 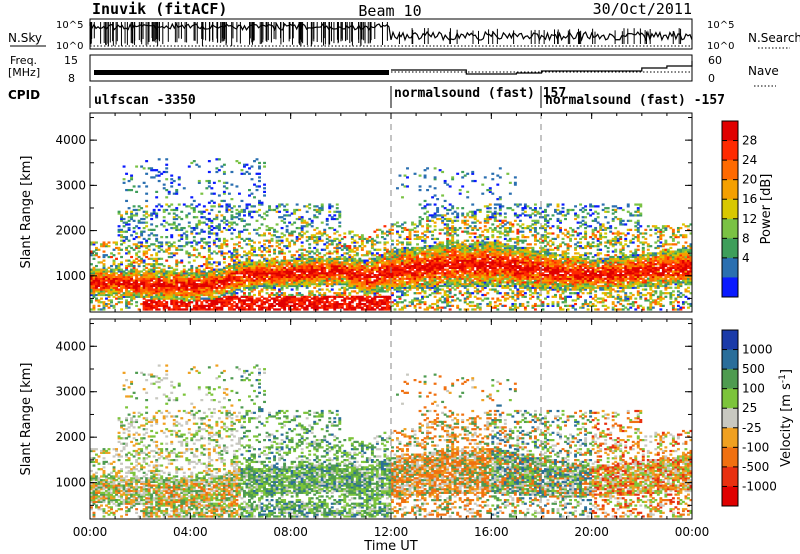 I want to click on sky-panel: N.Sky 10^5 10^0 10^5 10^0 N.Search, so click(x=404, y=35).